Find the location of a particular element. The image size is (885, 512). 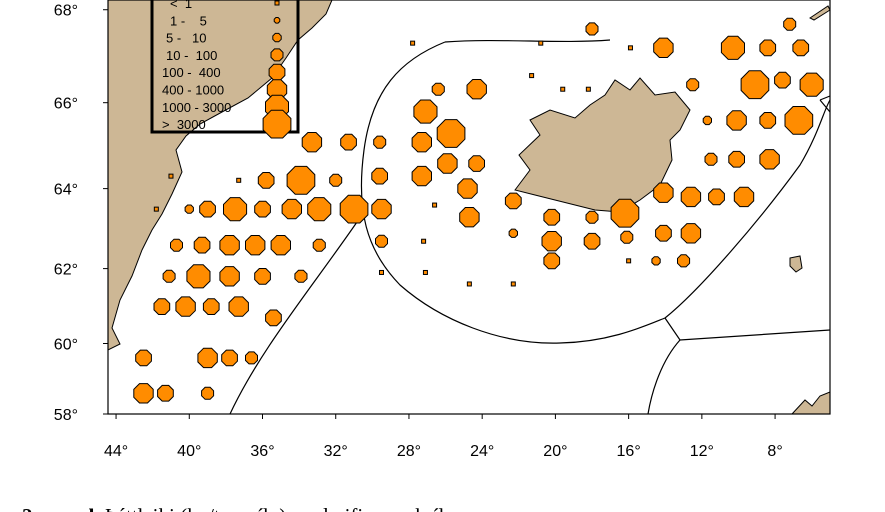

legend-label: 400 - 1000 is located at coordinates (193, 90).